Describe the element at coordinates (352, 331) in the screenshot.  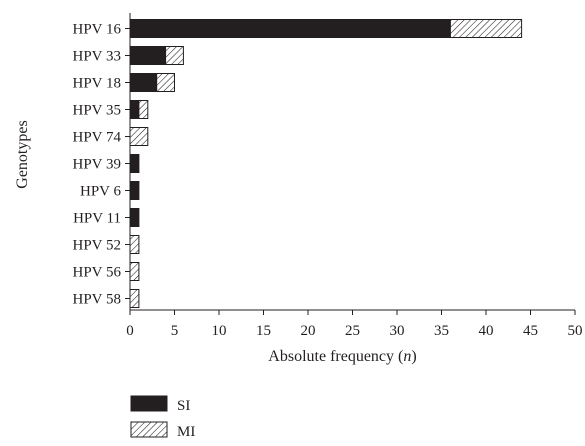
I see `x-tick-label: 25` at that location.